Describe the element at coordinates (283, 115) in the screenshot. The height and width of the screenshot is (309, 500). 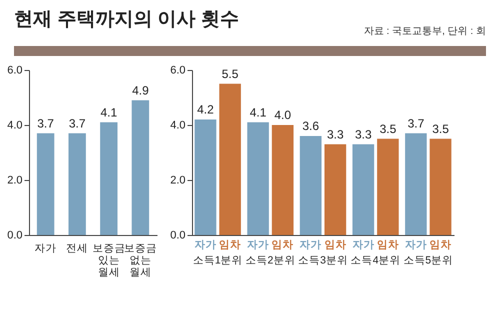
I see `data-label: 4.0` at that location.